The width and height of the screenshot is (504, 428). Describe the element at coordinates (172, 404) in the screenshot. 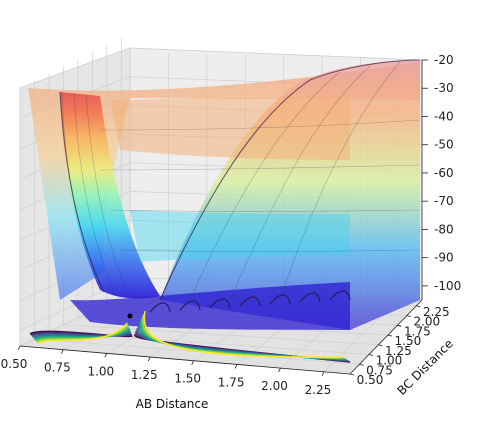

I see `x-axis-label: AB Distance` at that location.